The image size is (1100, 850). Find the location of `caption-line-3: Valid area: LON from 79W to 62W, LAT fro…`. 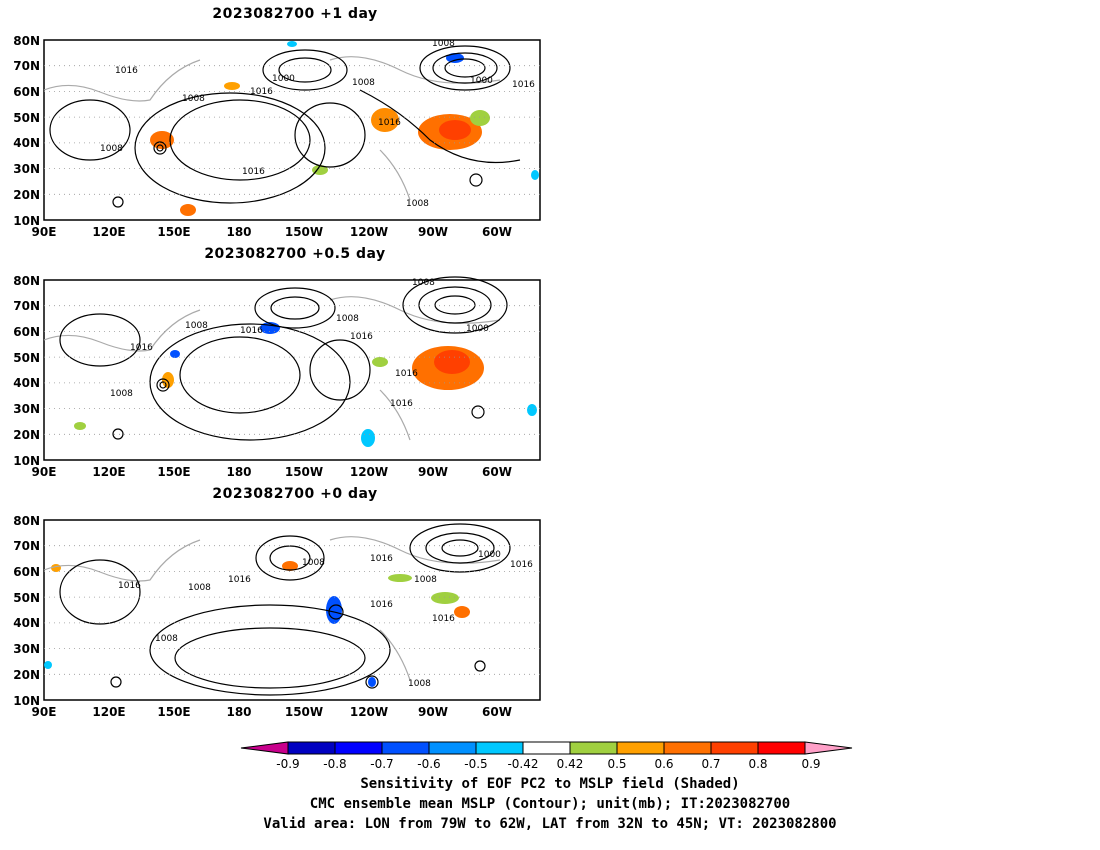

caption-line-3: Valid area: LON from 79W to 62W, LAT fro… is located at coordinates (550, 824).